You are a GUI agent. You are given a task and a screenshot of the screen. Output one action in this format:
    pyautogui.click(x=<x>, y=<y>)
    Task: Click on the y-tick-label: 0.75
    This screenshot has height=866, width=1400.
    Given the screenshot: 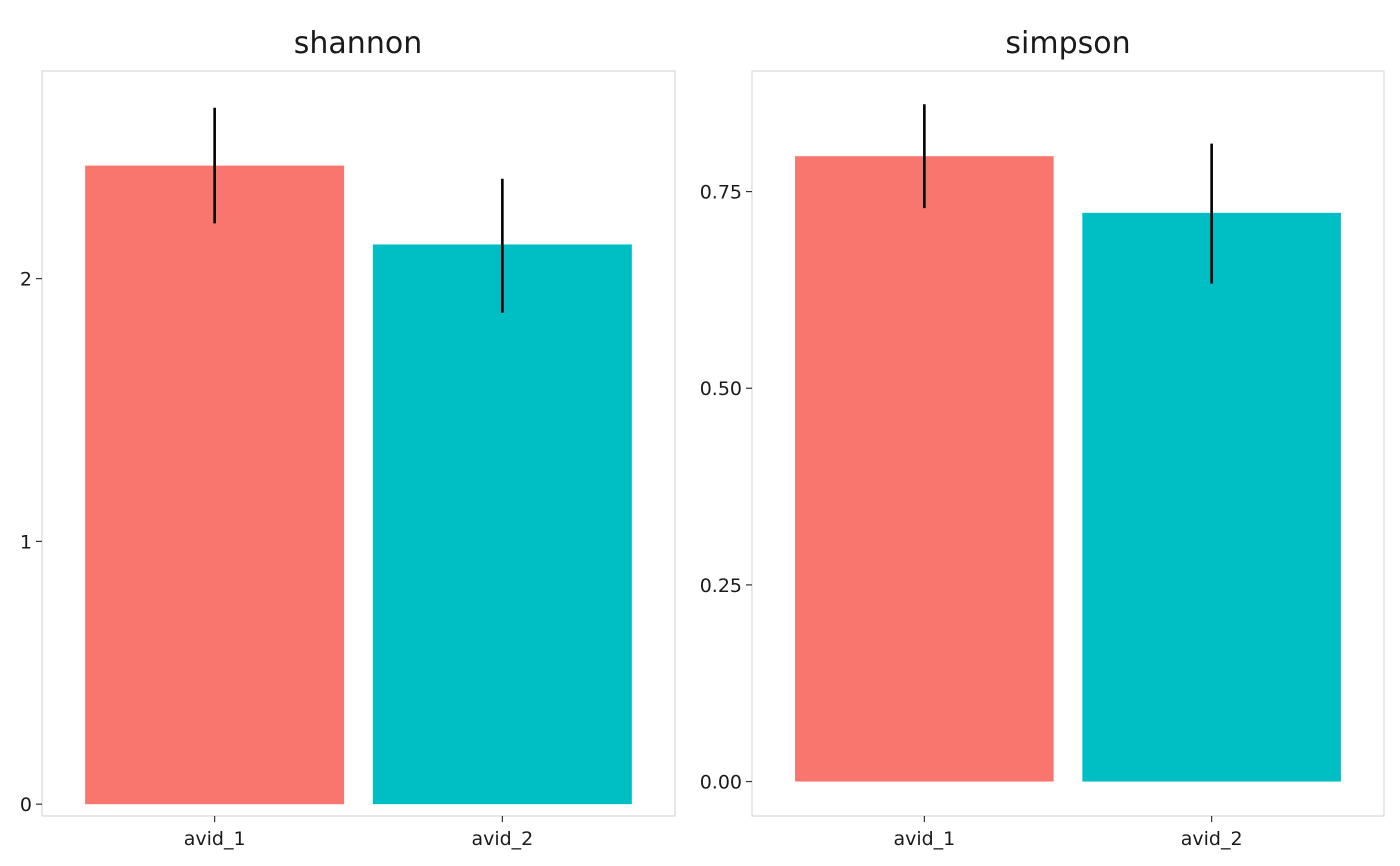 What is the action you would take?
    pyautogui.click(x=721, y=193)
    